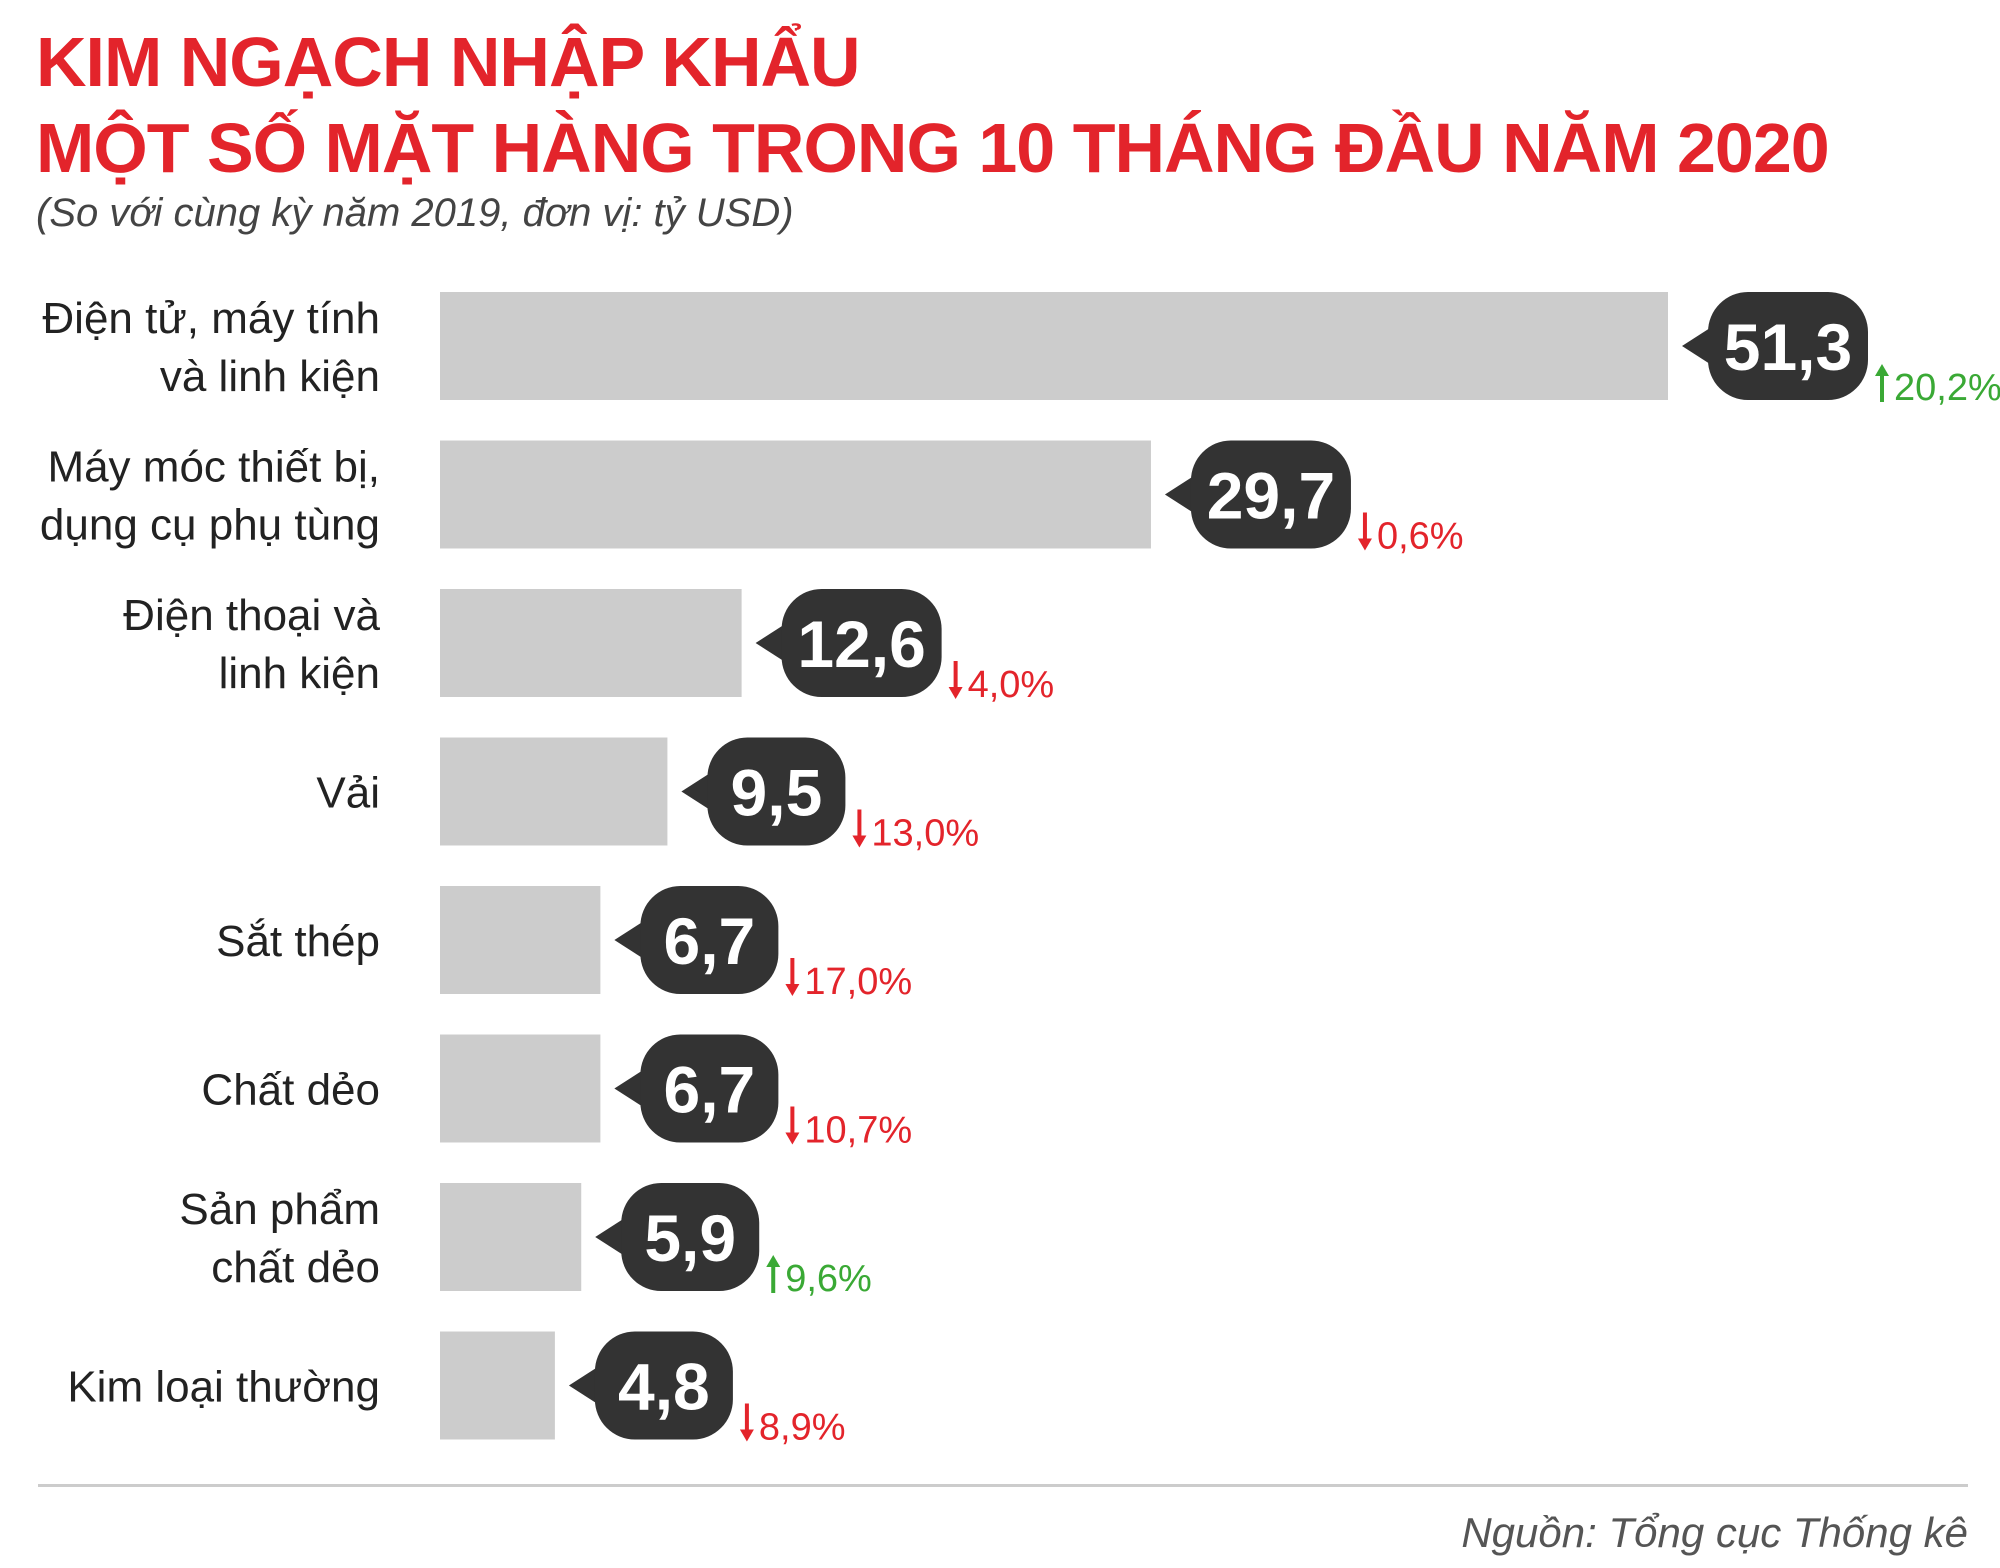 The height and width of the screenshot is (1568, 2000). I want to click on category-label: linh kiện, so click(299, 673).